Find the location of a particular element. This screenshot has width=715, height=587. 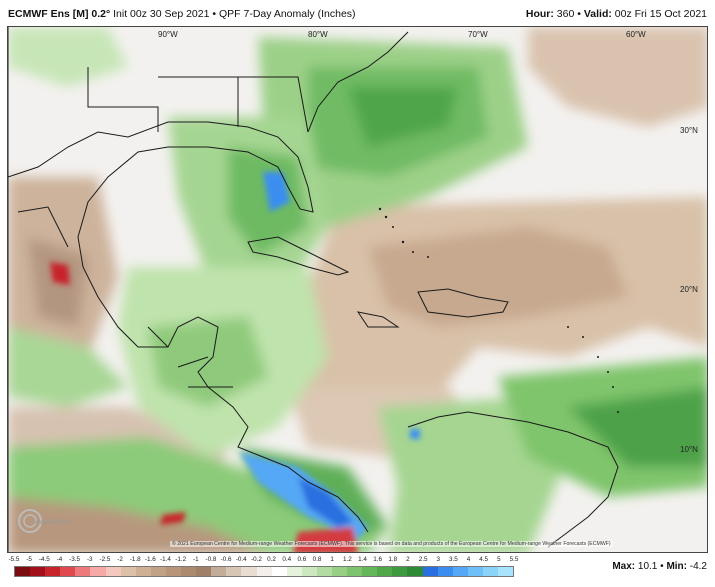

header-valid: Hour: 360 • Valid: 00z Fri 15 Oct 2021 is located at coordinates (616, 14).